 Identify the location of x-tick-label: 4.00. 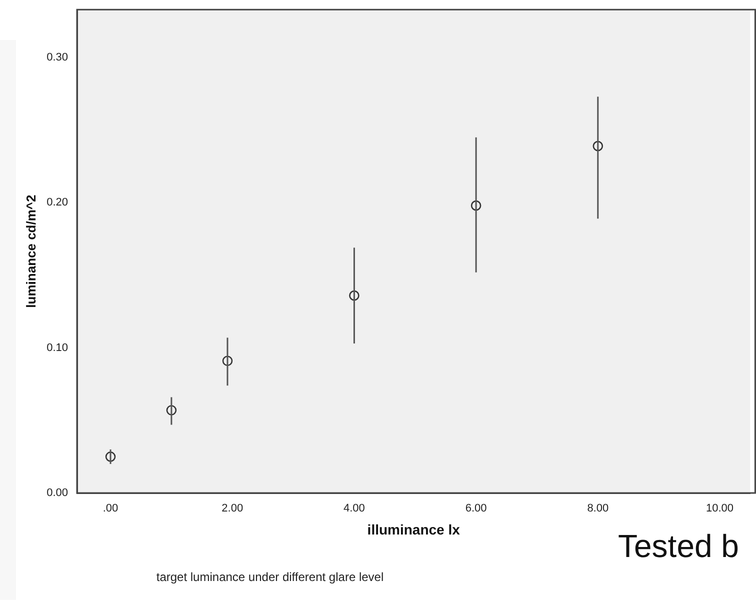
(354, 508).